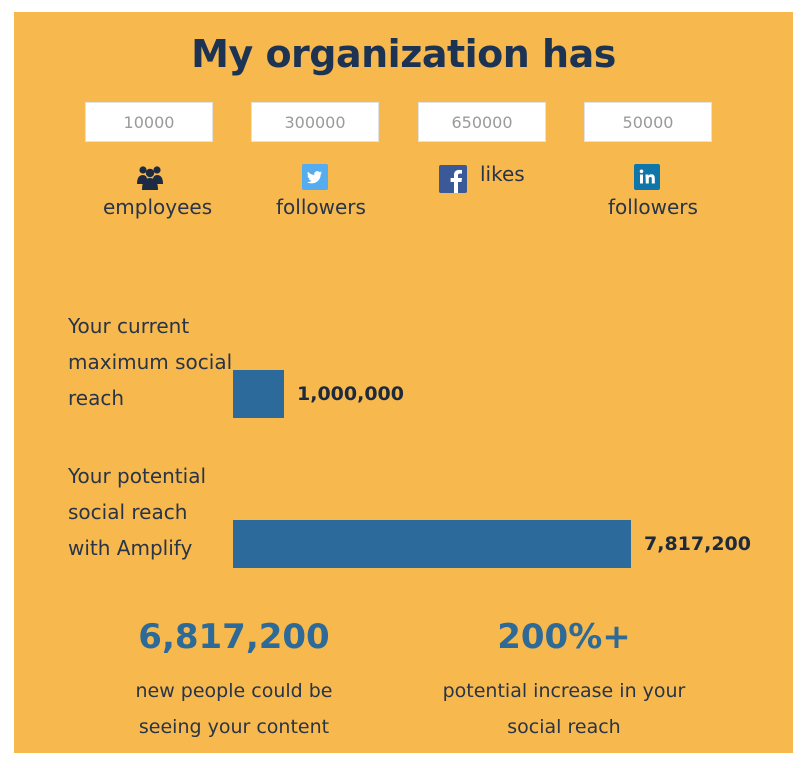 The image size is (806, 768). Describe the element at coordinates (128, 512) in the screenshot. I see `potential-reach-label-line: social reach` at that location.